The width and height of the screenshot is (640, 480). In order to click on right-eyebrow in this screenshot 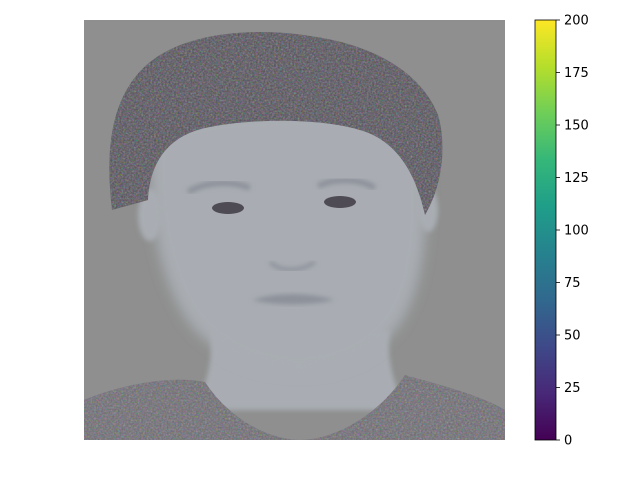, I will do `click(346, 184)`.